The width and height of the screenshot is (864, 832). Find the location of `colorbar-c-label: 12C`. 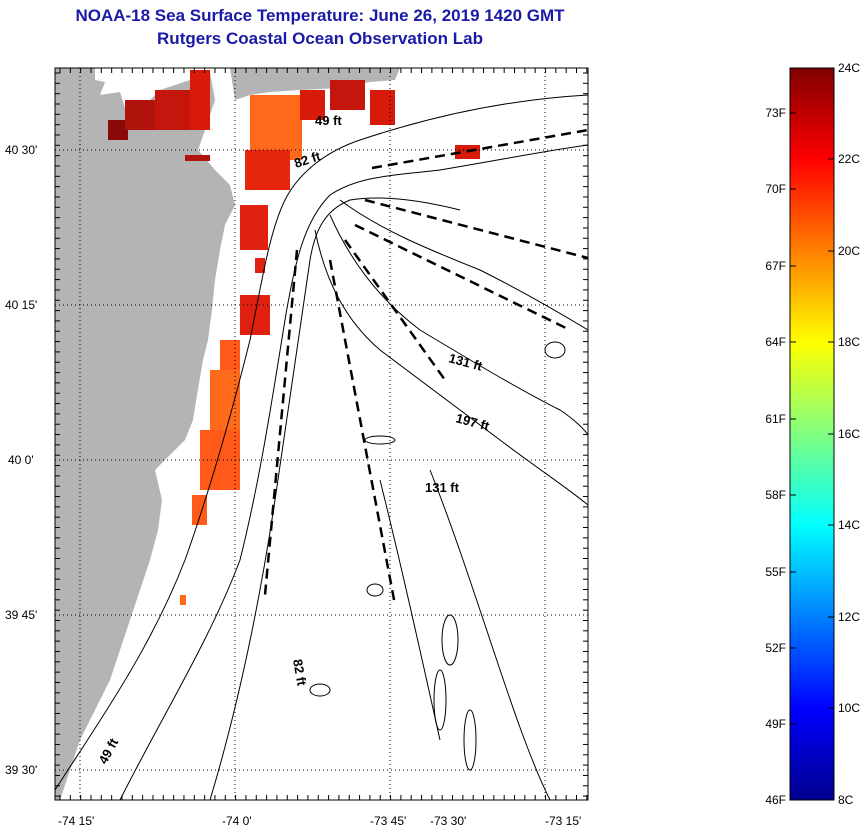

colorbar-c-label: 12C is located at coordinates (849, 617).